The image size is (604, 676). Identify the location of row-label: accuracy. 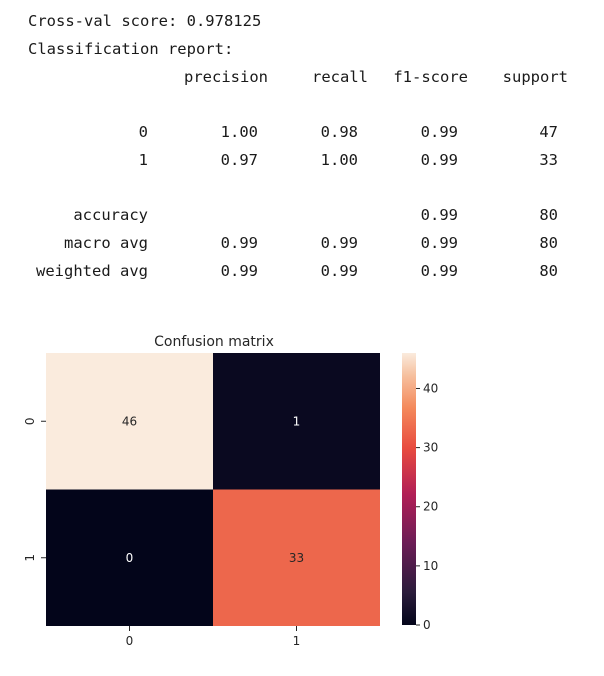
(110, 215).